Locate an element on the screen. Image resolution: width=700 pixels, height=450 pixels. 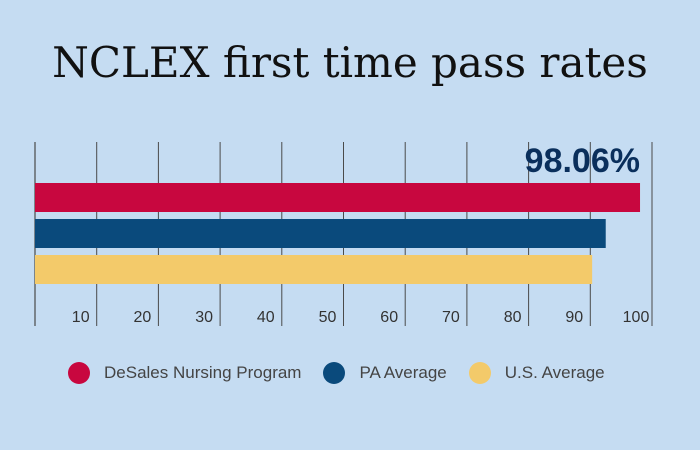
tick-label-70: 70 is located at coordinates (451, 317).